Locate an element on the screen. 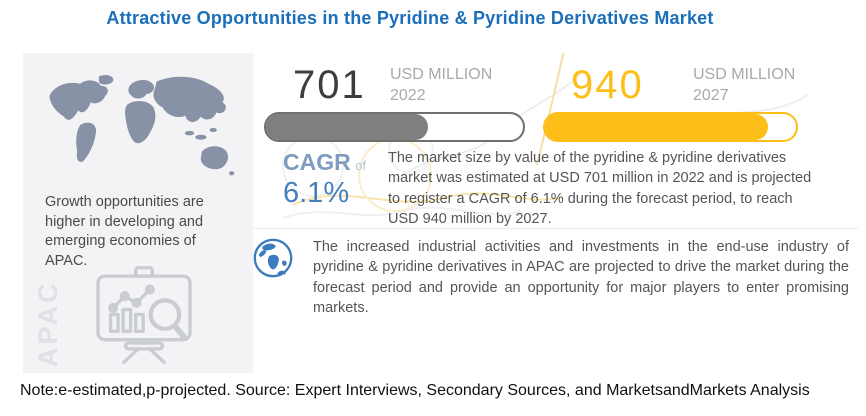 This screenshot has height=416, width=866. section-divider is located at coordinates (555, 228).